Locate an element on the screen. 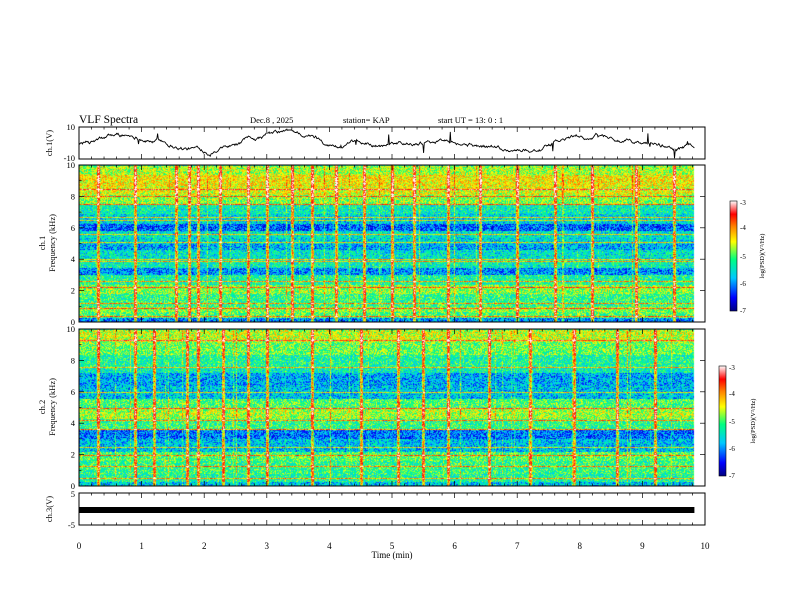 The height and width of the screenshot is (612, 792). ch1-ytick-bottom: -10 is located at coordinates (69, 158).